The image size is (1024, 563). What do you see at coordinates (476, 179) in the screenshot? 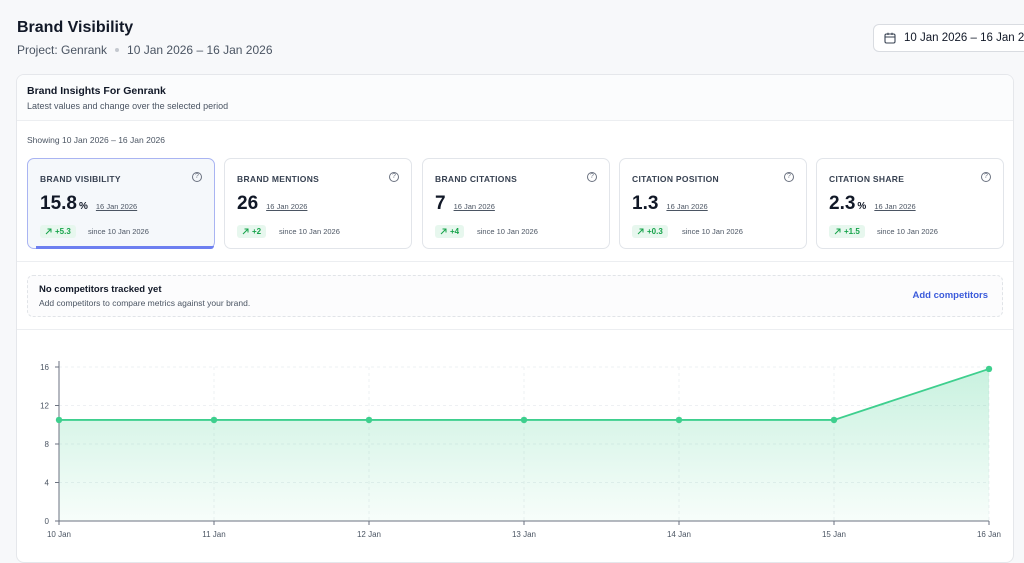
I see `metric-label: BRAND CITATIONS` at bounding box center [476, 179].